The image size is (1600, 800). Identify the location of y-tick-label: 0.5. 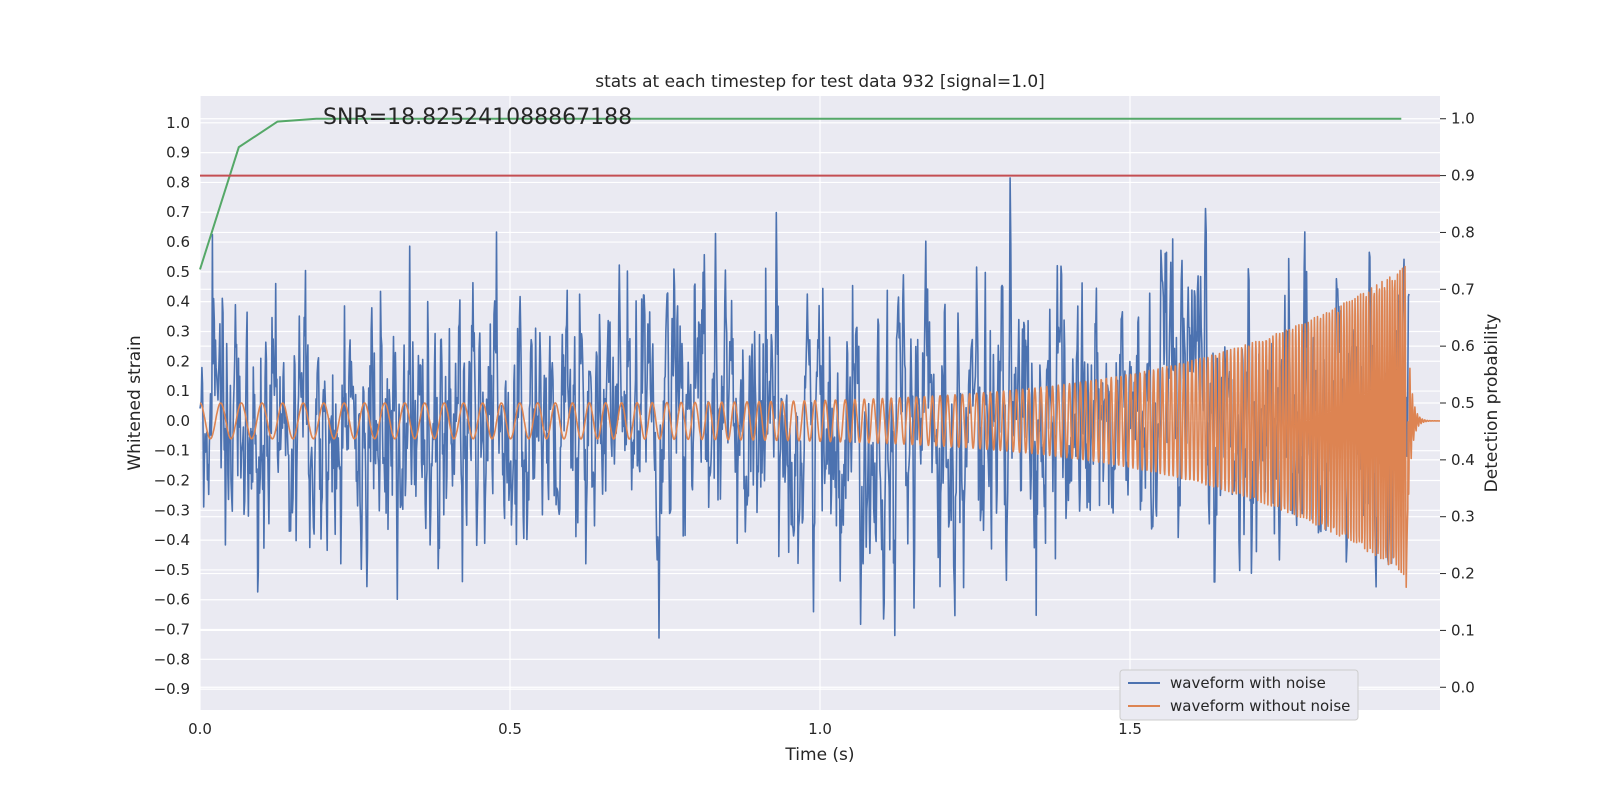
(178, 272).